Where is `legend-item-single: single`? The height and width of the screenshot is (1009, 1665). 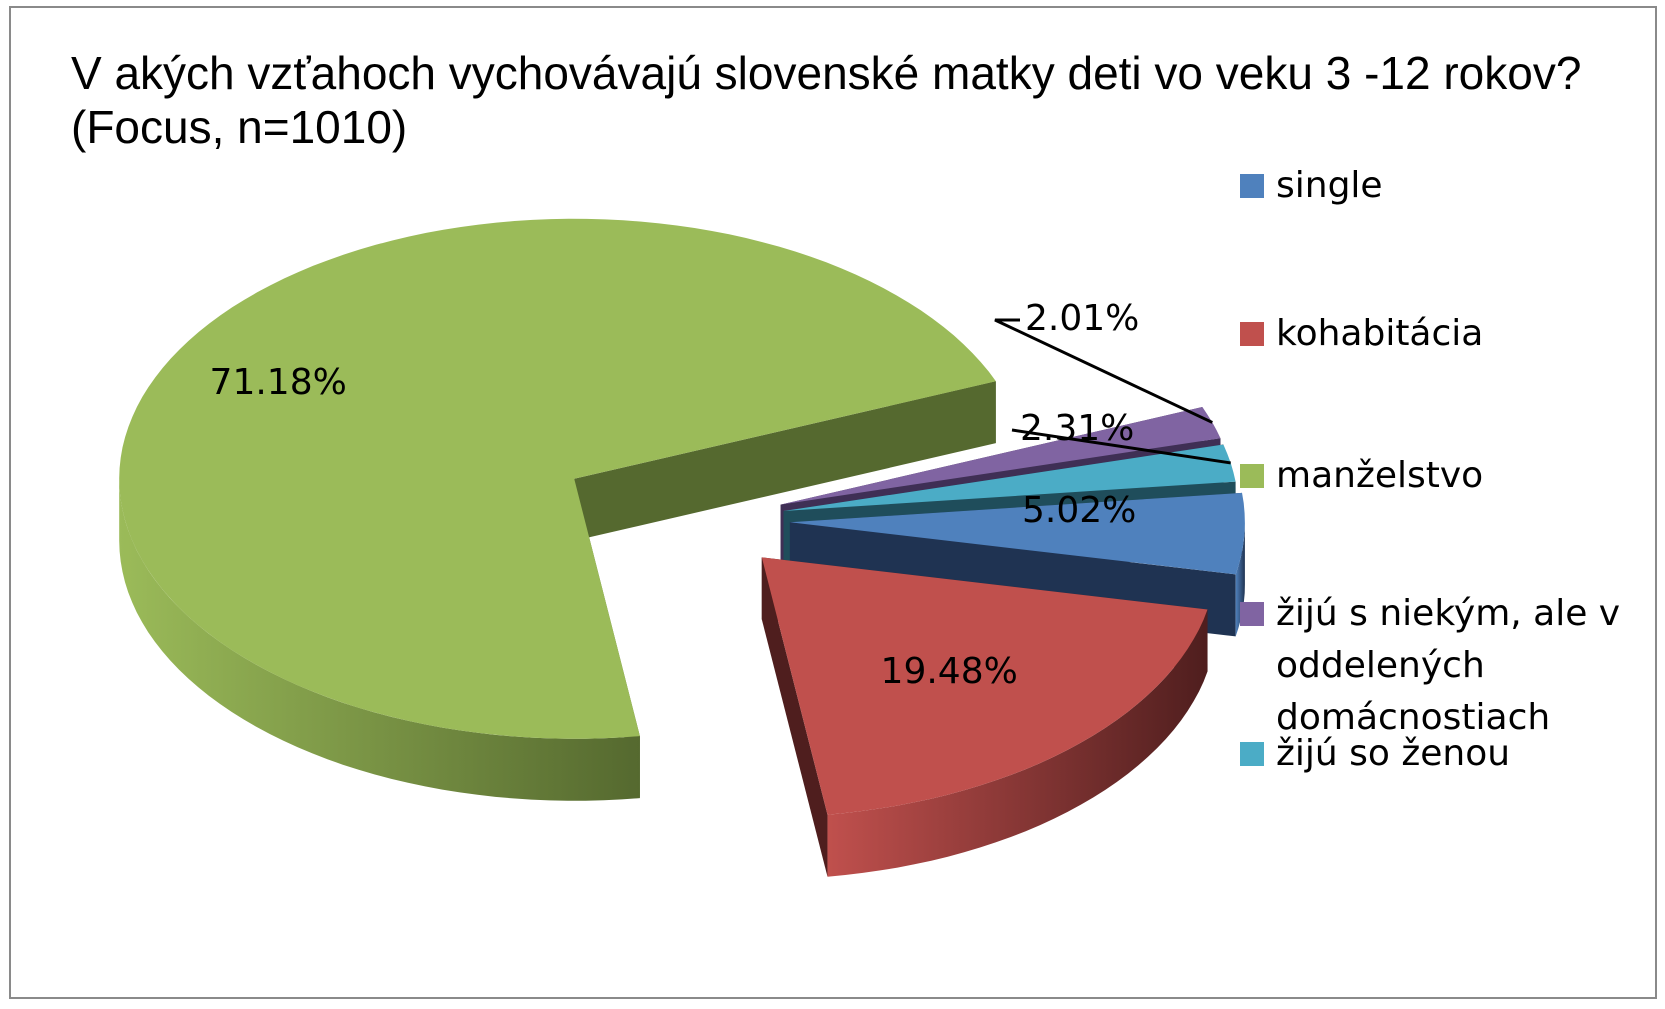 legend-item-single: single is located at coordinates (1433, 186).